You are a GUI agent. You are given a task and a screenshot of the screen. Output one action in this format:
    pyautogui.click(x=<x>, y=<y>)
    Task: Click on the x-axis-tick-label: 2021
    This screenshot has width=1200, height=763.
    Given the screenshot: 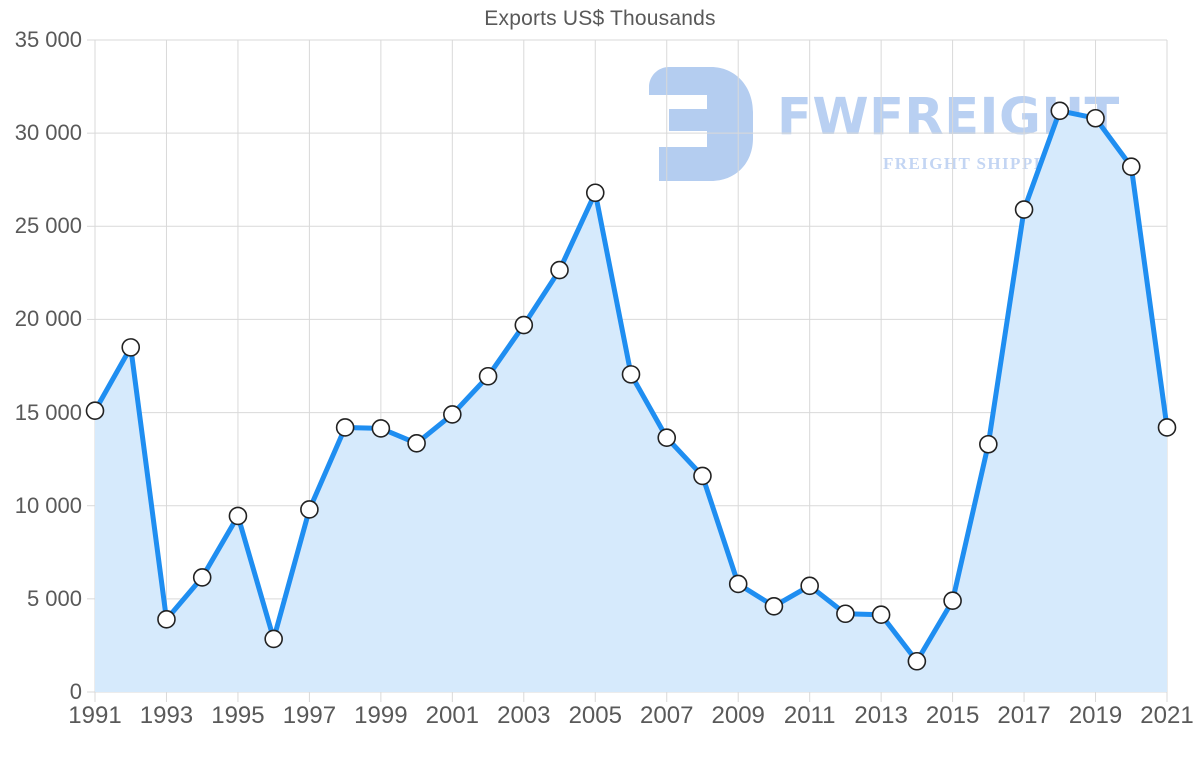 What is the action you would take?
    pyautogui.click(x=1167, y=715)
    